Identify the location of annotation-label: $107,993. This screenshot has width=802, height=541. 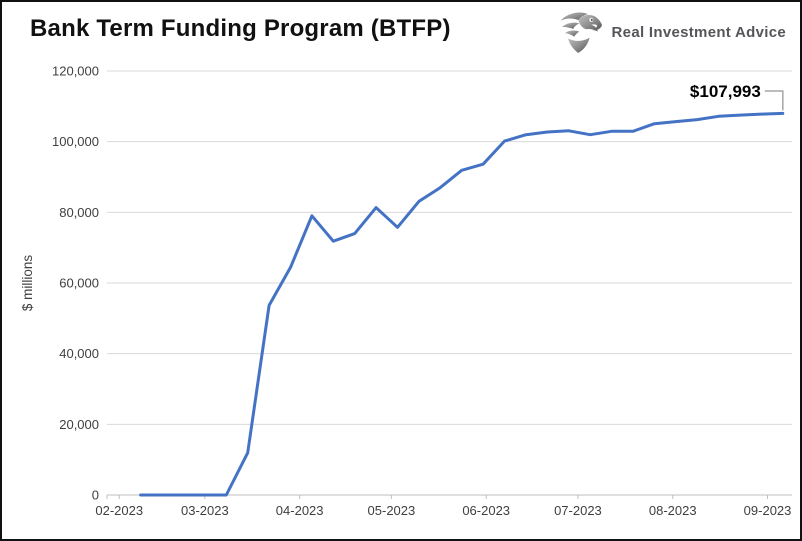
(725, 91).